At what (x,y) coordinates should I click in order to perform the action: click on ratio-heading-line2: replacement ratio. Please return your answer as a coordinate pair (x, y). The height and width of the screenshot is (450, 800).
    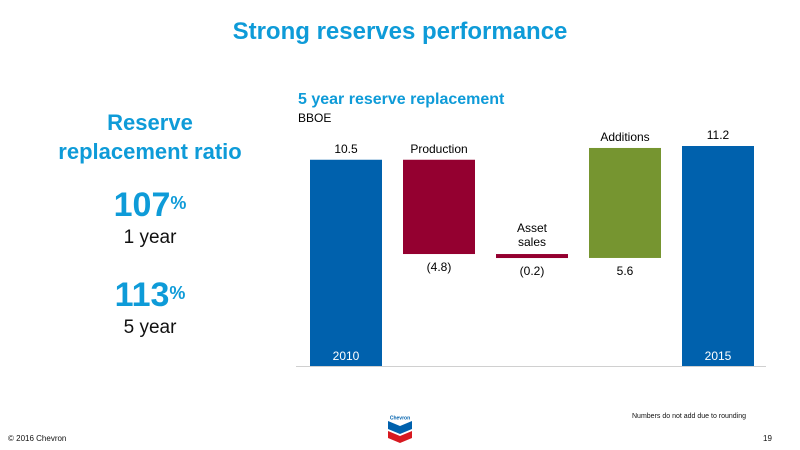
    Looking at the image, I should click on (150, 151).